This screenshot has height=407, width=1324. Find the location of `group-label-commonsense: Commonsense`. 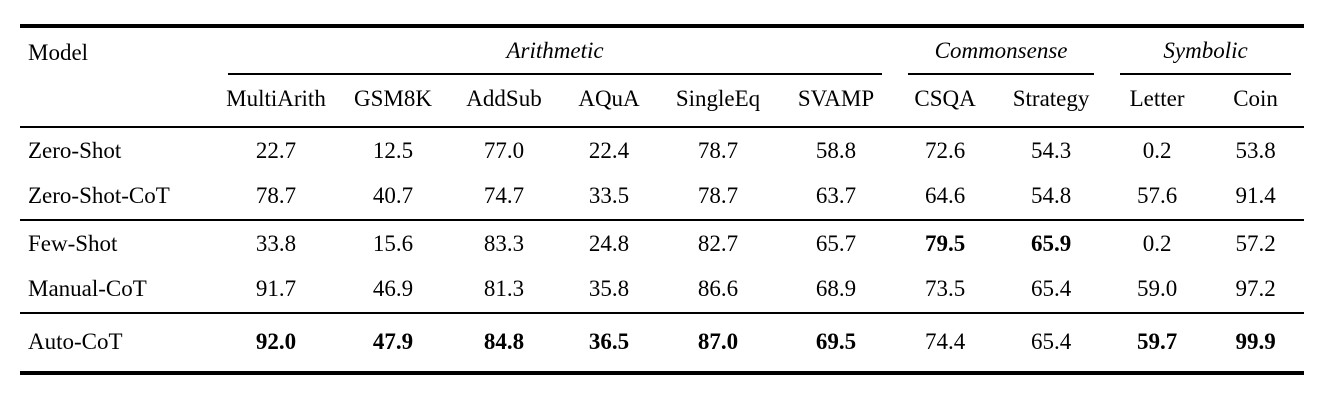

group-label-commonsense: Commonsense is located at coordinates (1001, 50).